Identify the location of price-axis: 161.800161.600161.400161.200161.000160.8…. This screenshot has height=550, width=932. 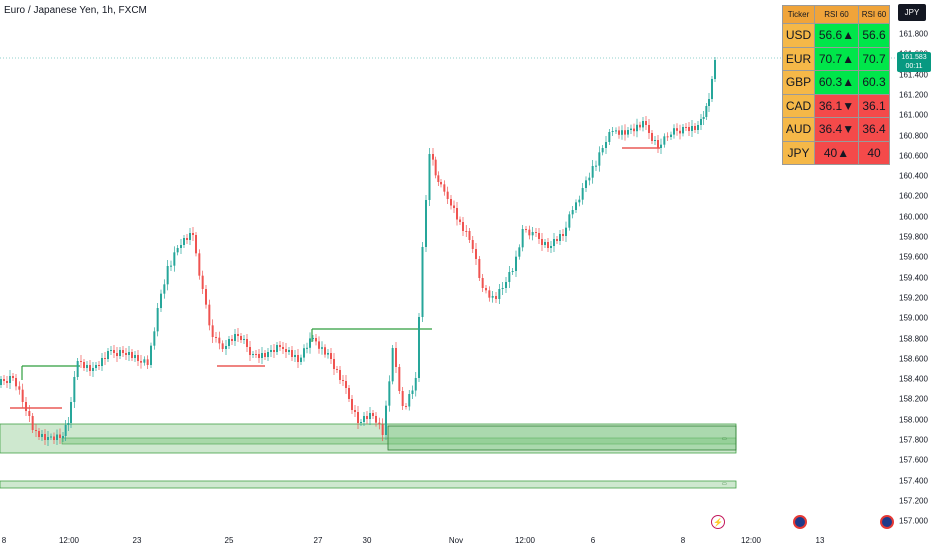
(913, 265).